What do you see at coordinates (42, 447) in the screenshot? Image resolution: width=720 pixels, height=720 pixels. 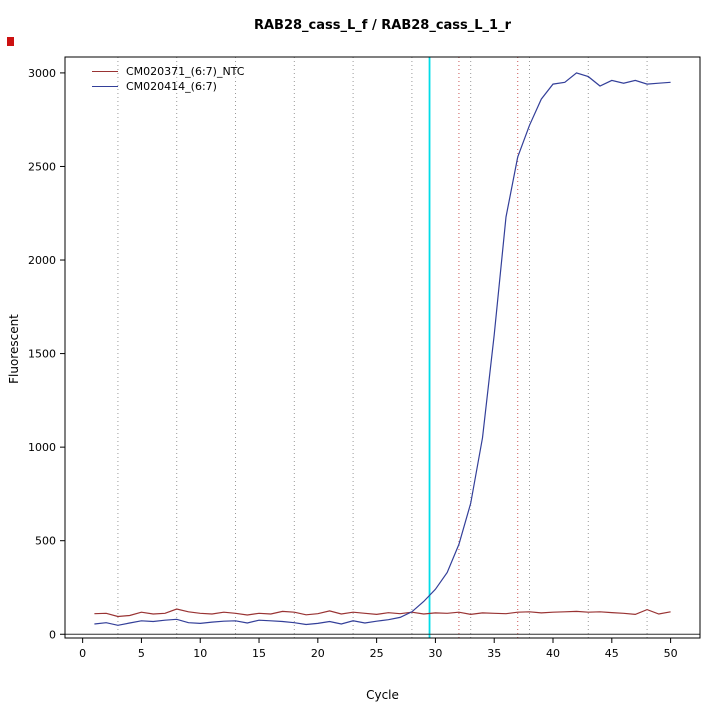 I see `svg-text: 1000` at bounding box center [42, 447].